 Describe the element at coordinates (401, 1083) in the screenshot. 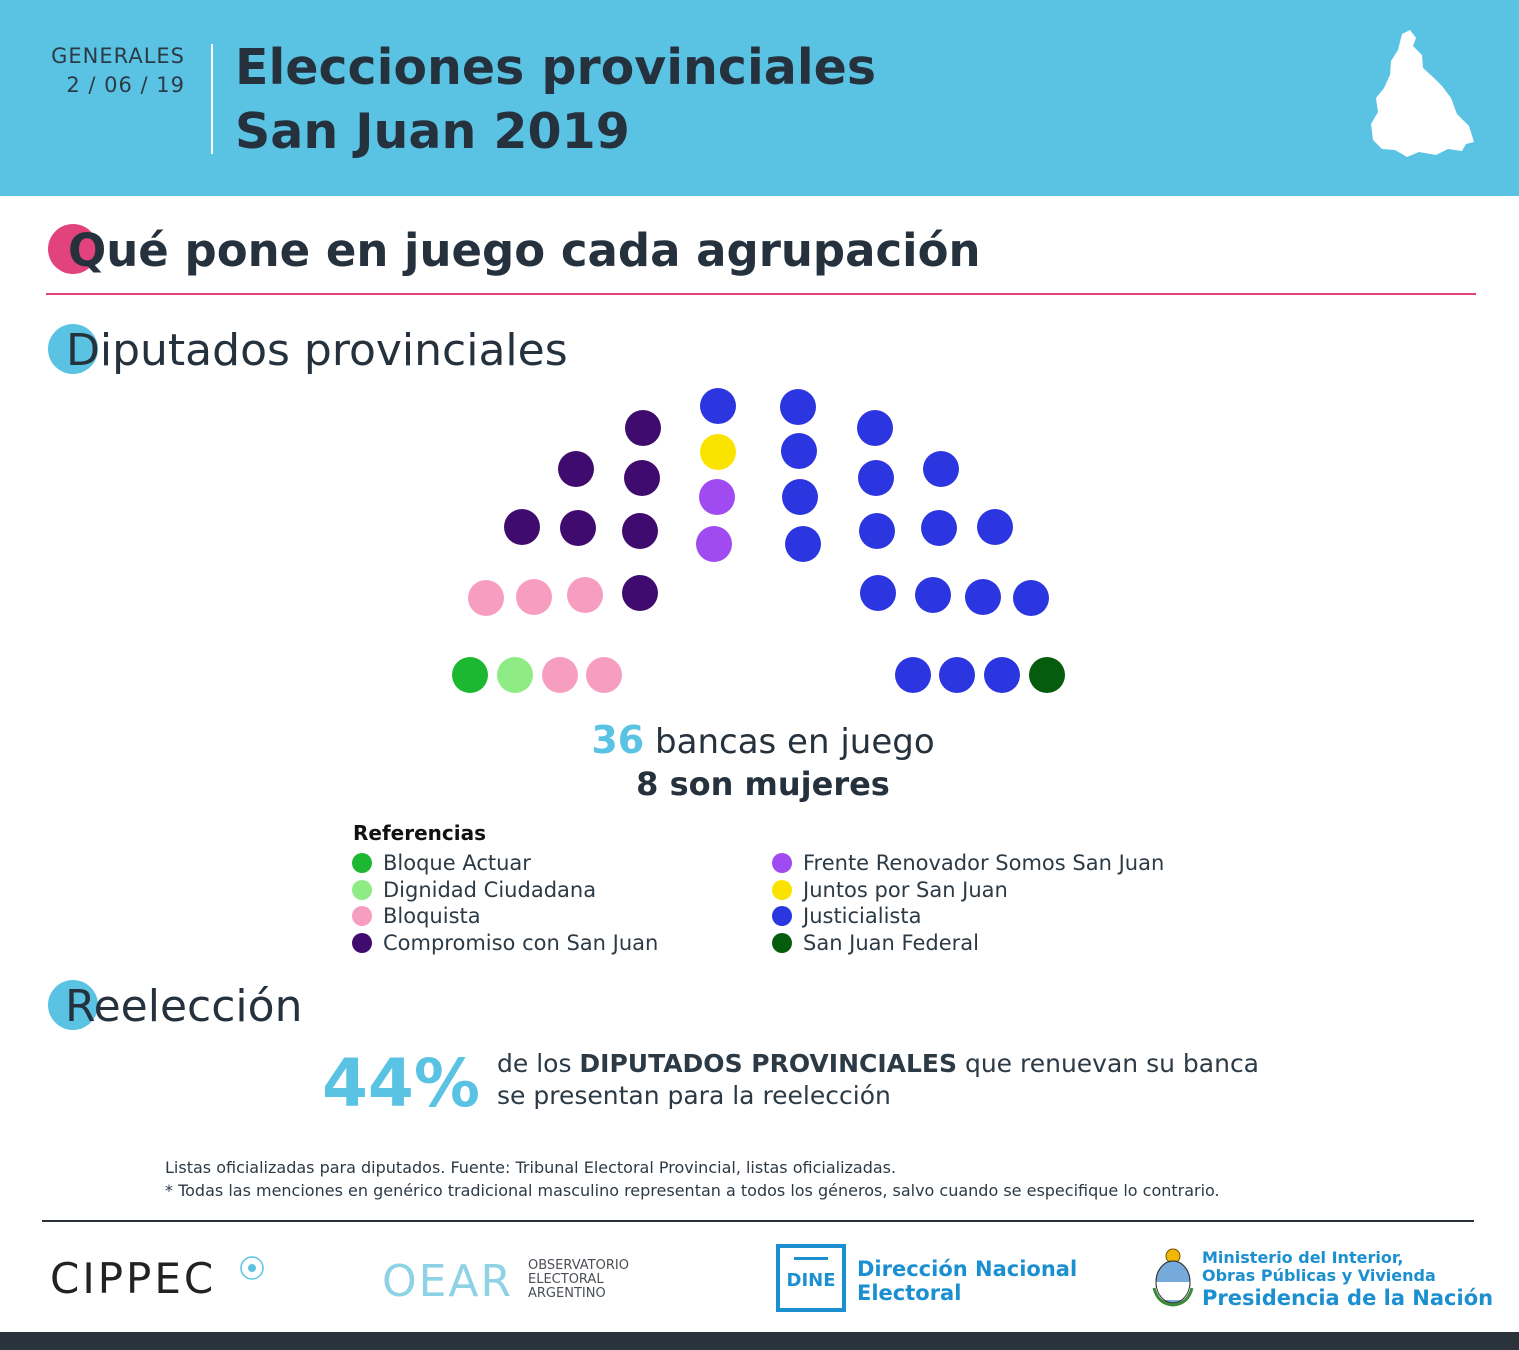

I see `reelection-percent: 44%` at that location.